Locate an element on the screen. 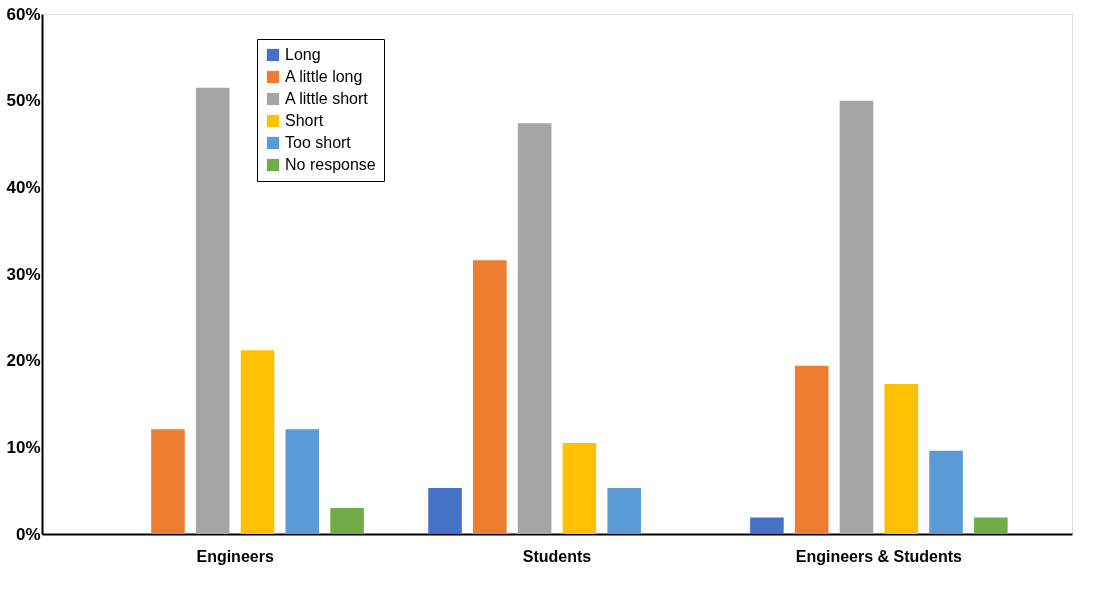 This screenshot has height=595, width=1117. legend-label: A little long is located at coordinates (324, 76).